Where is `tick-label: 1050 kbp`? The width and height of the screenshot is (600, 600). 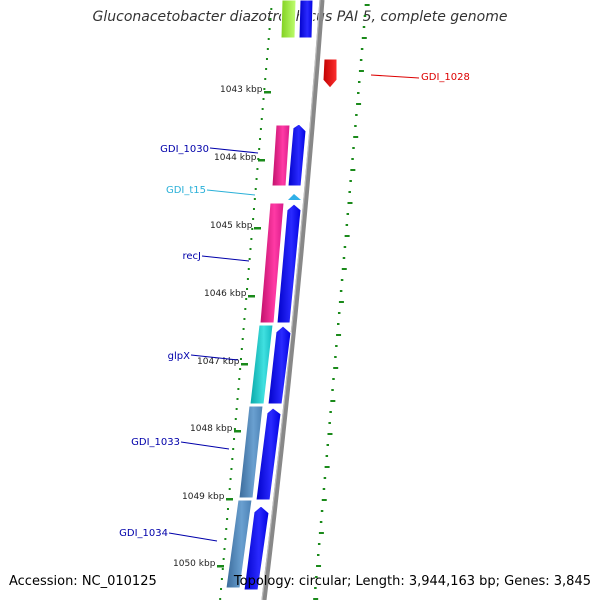
tick-label: 1050 kbp is located at coordinates (194, 564).